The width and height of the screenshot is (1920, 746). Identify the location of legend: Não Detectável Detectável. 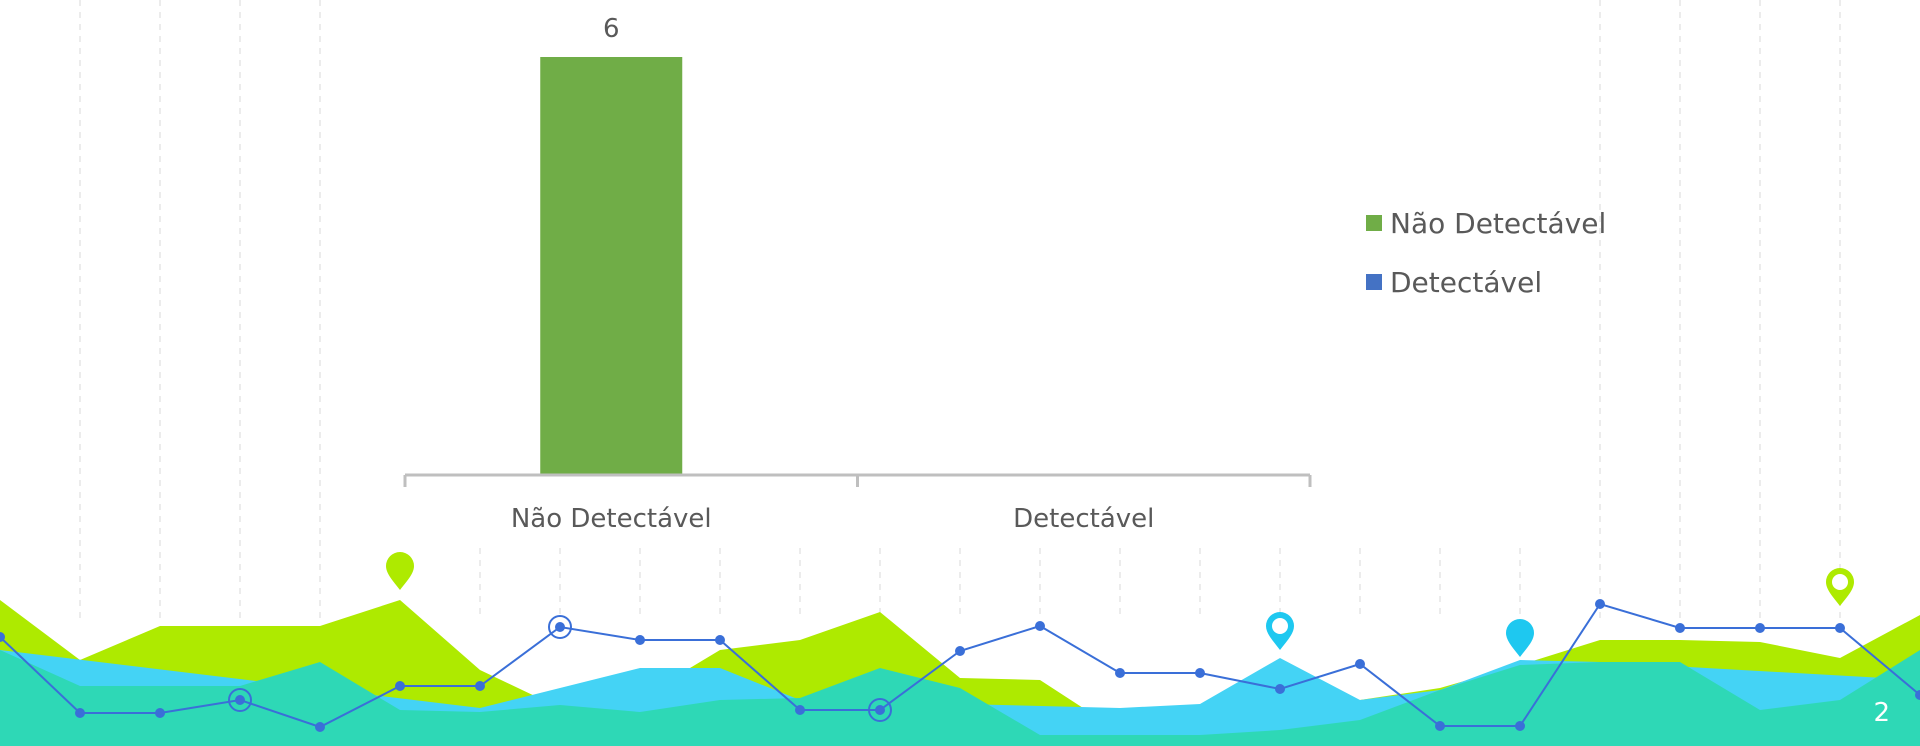
(1486, 253).